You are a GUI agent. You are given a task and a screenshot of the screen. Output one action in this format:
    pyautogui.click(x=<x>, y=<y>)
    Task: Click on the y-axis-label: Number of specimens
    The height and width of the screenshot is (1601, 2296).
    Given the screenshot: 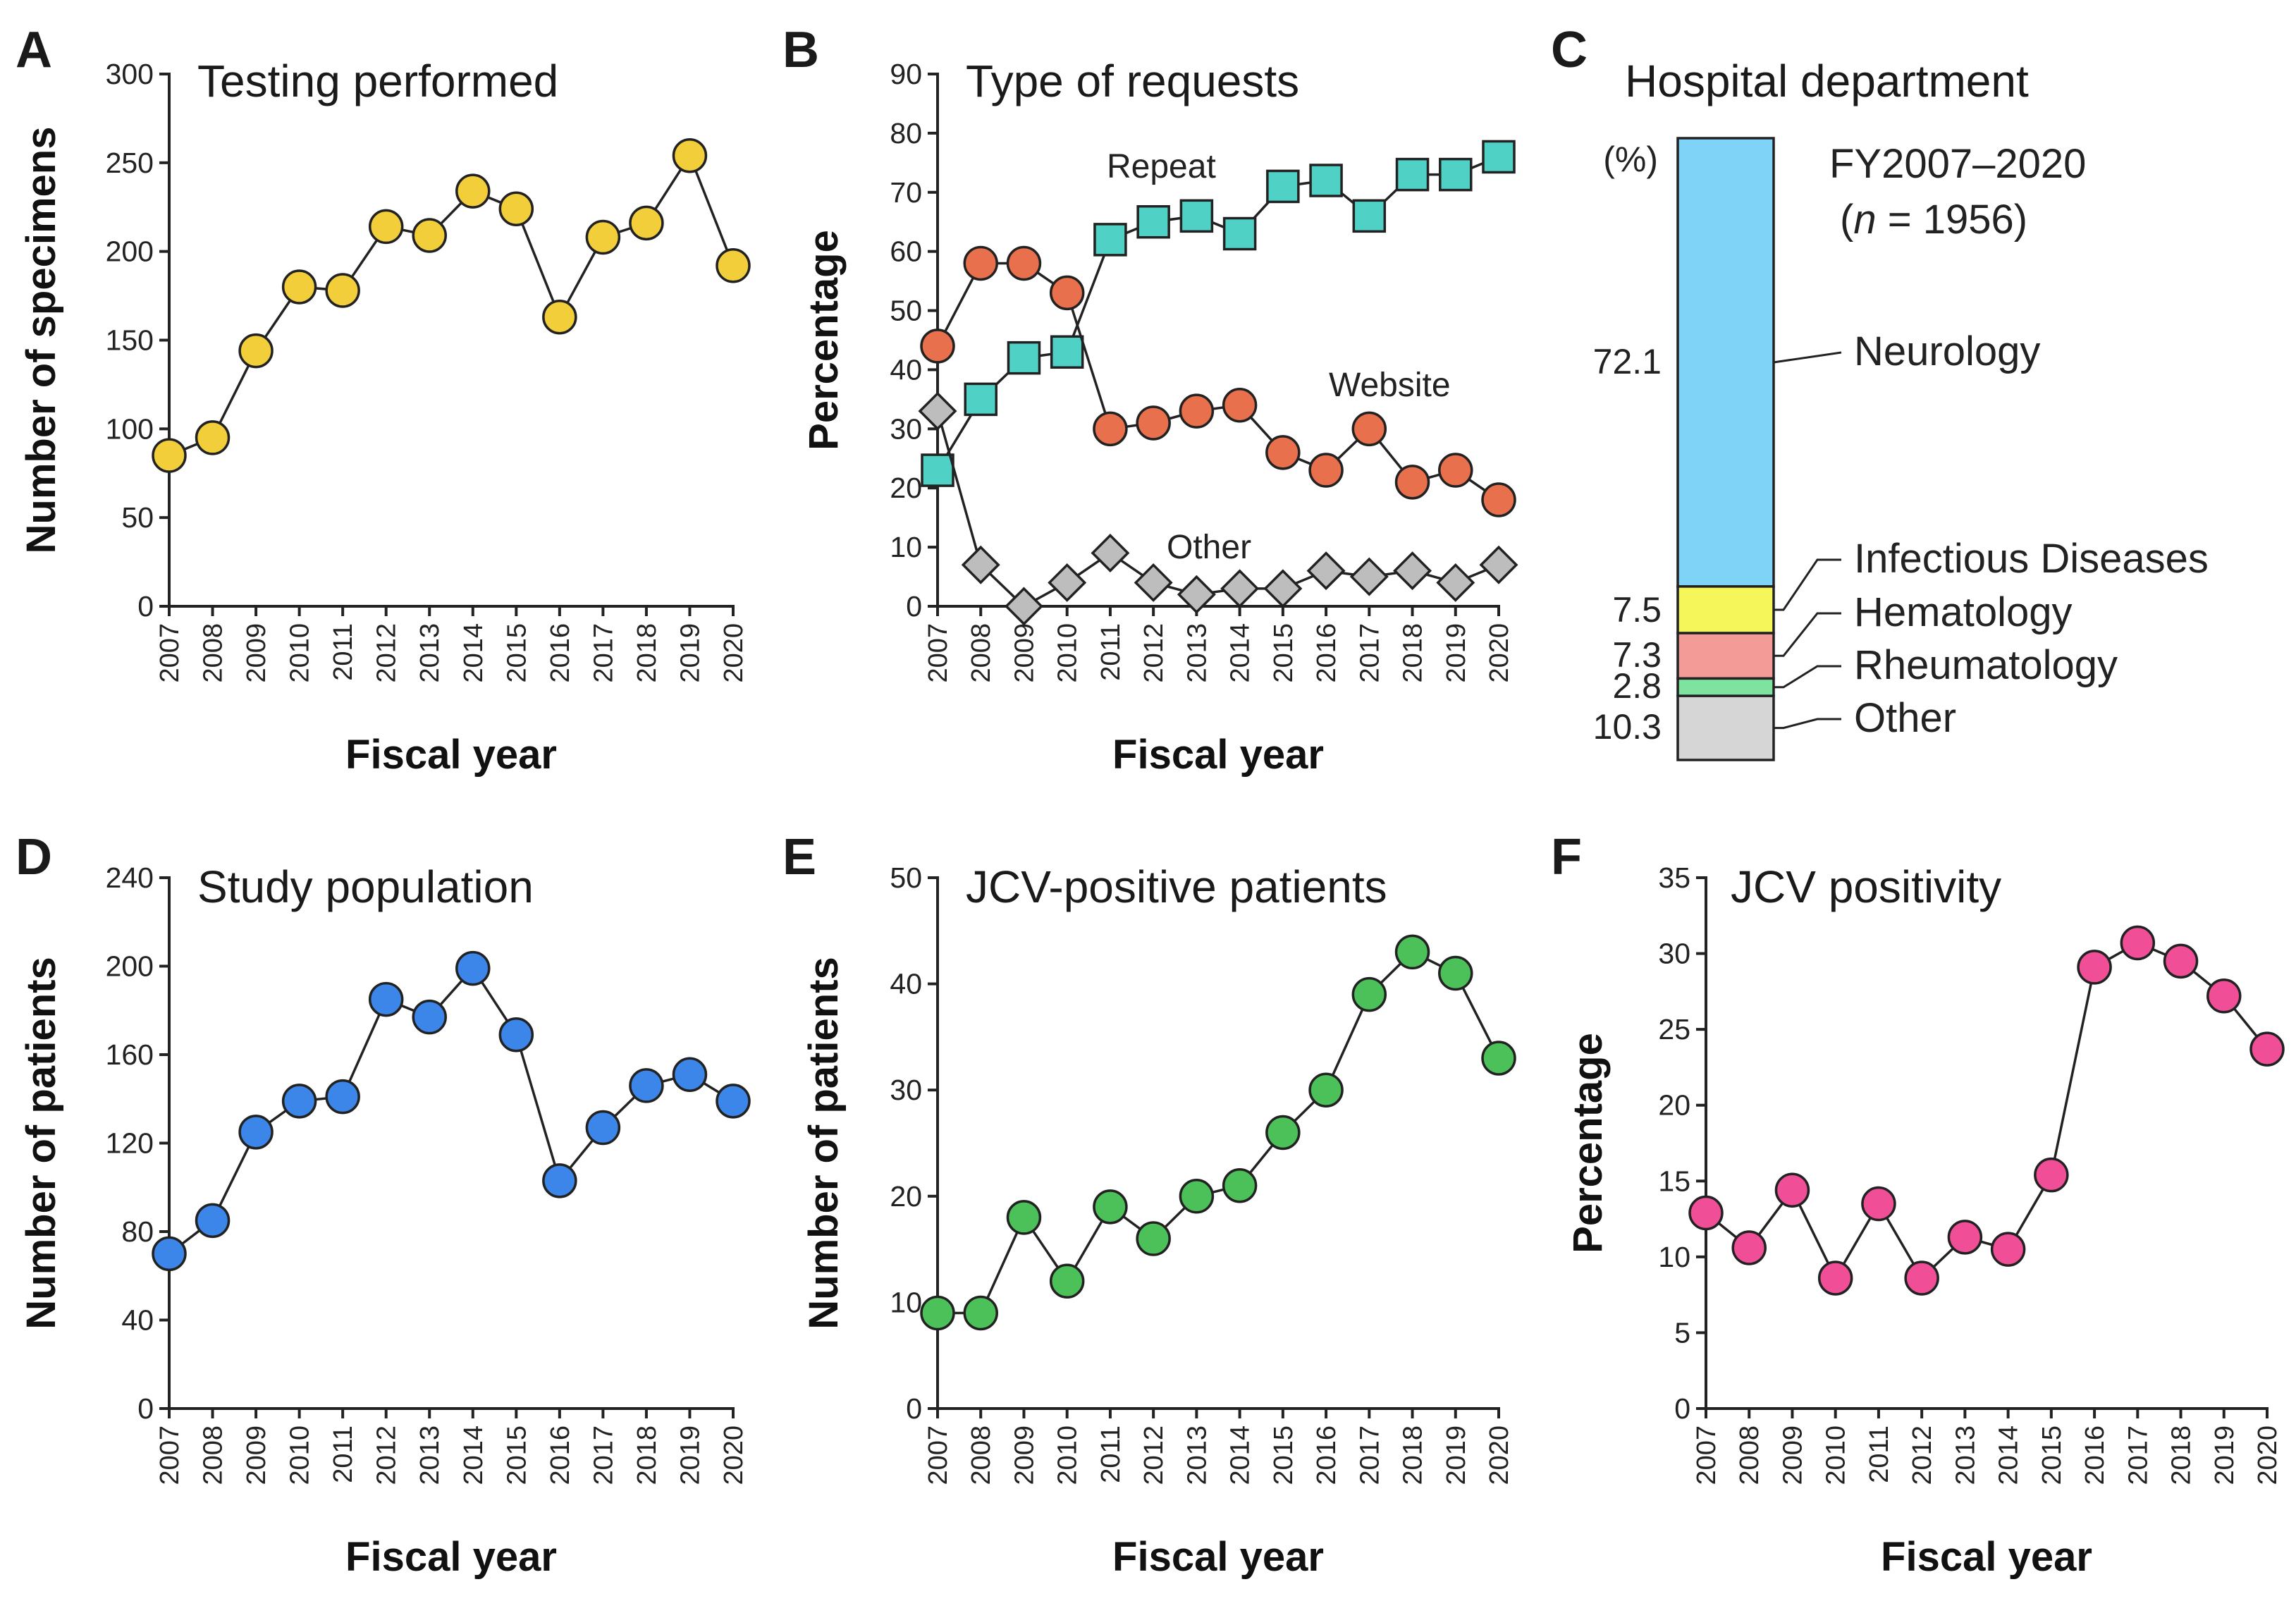 What is the action you would take?
    pyautogui.click(x=41, y=340)
    